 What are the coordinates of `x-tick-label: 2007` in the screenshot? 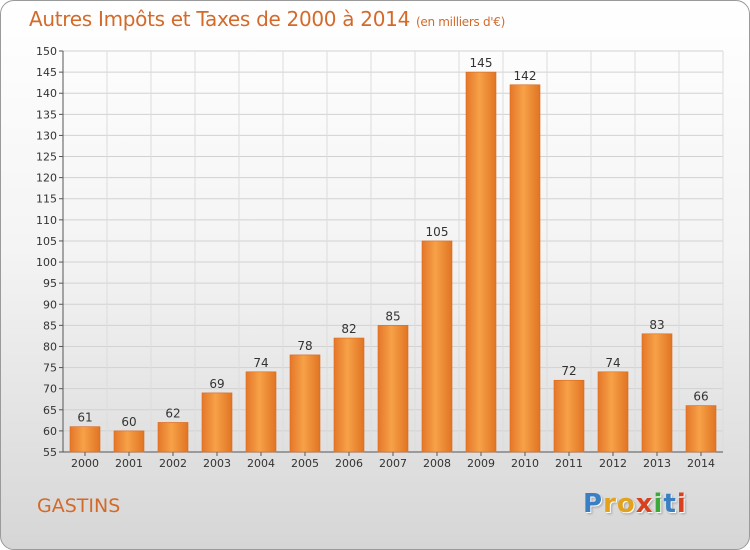 It's located at (393, 463).